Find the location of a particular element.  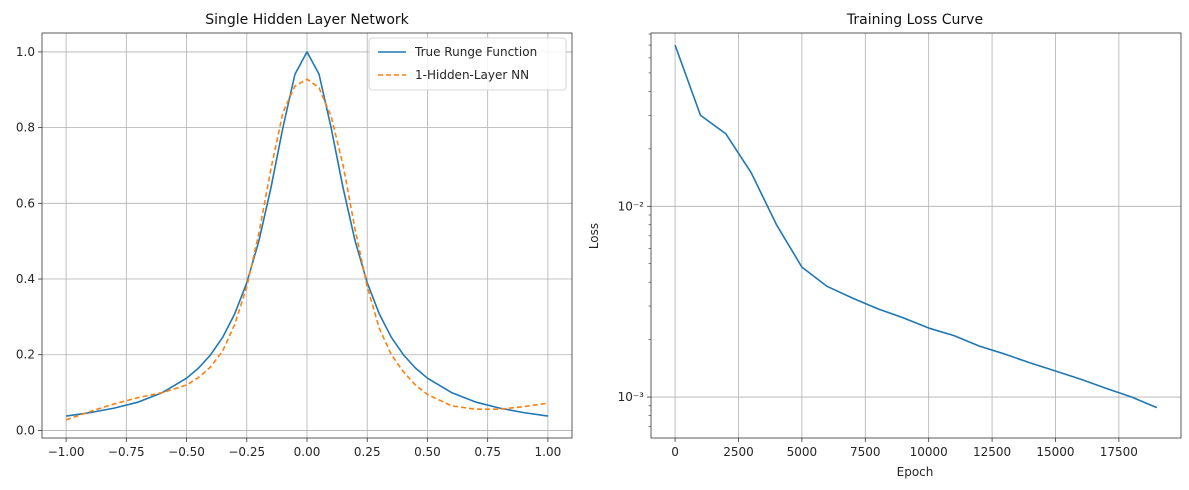

x-tick-label: −1.00 is located at coordinates (66, 452).